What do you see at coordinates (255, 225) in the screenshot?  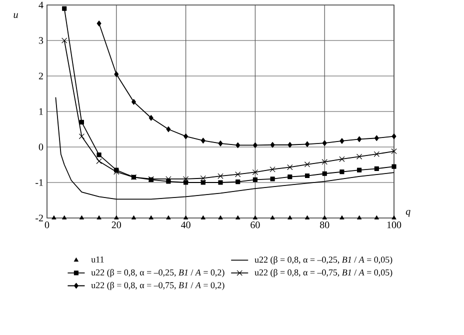 I see `x-tick-label: 60` at bounding box center [255, 225].